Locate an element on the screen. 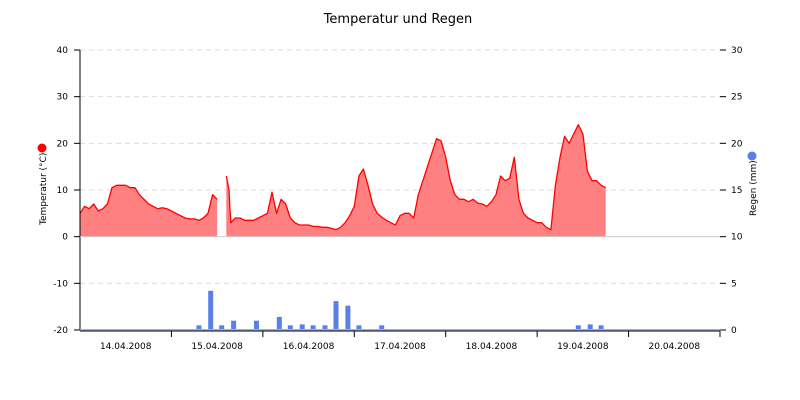  right-tick-label: 20 is located at coordinates (737, 144).